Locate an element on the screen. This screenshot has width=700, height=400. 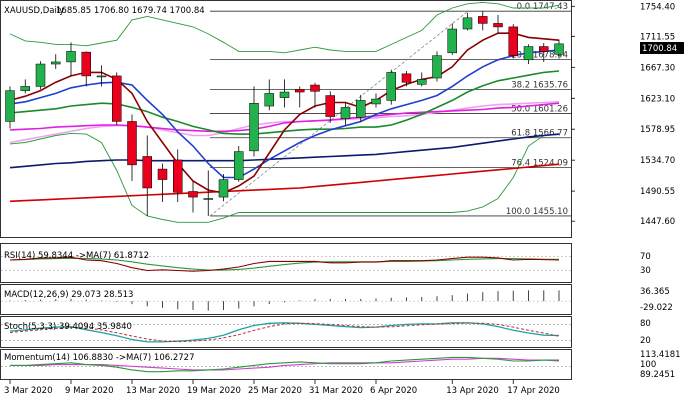
rsi-pane is located at coordinates (286, 263).